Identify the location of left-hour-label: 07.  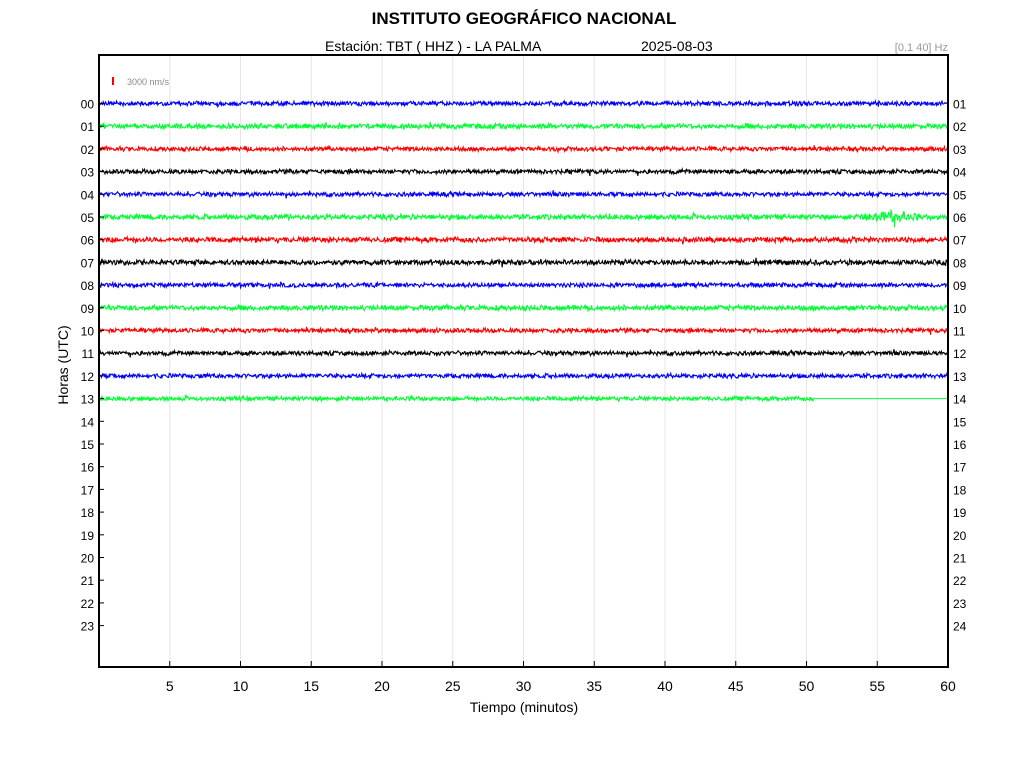
(88, 263).